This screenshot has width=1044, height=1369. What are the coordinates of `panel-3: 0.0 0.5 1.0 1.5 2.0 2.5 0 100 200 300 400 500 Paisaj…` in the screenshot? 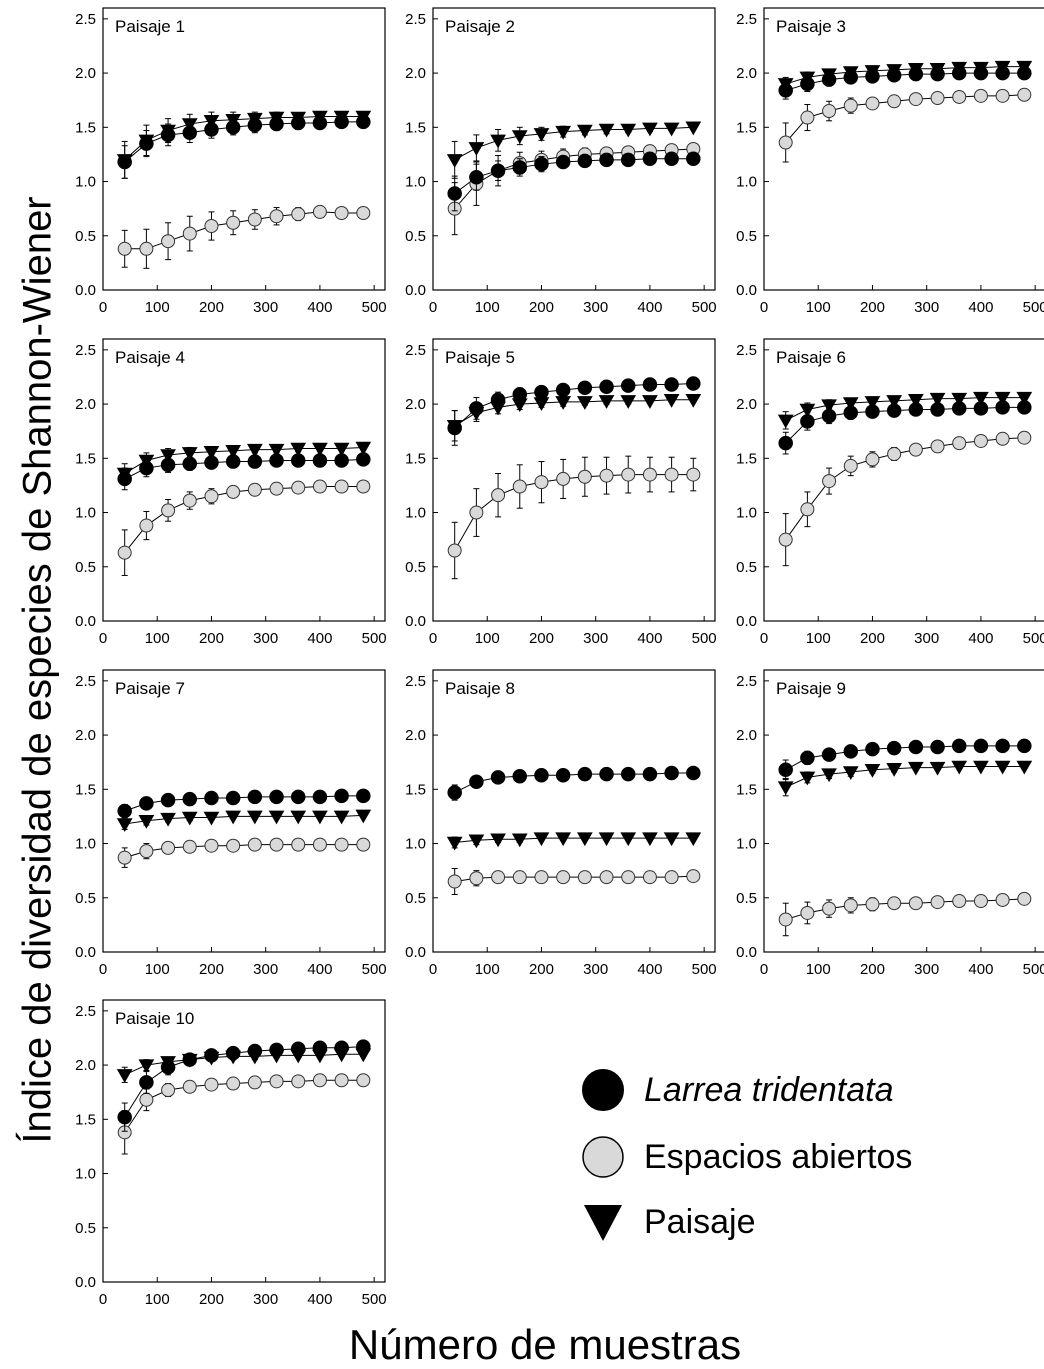 It's located at (890, 161).